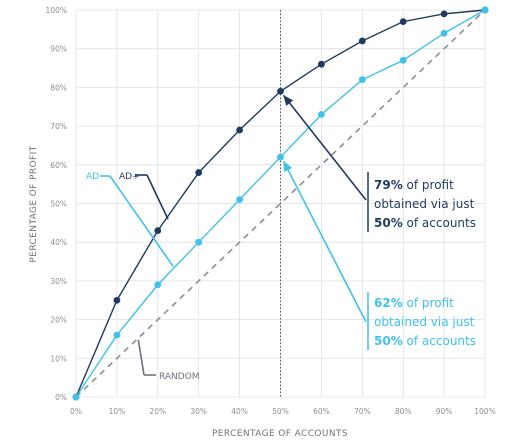  Describe the element at coordinates (428, 185) in the screenshot. I see `annotation-ad-plus-text1: of profit` at that location.